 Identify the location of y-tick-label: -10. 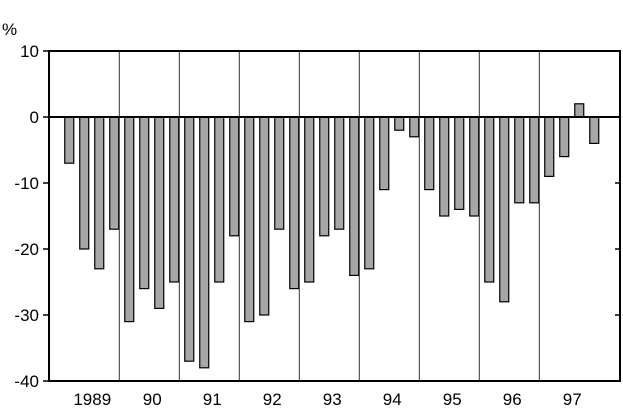
(26, 183).